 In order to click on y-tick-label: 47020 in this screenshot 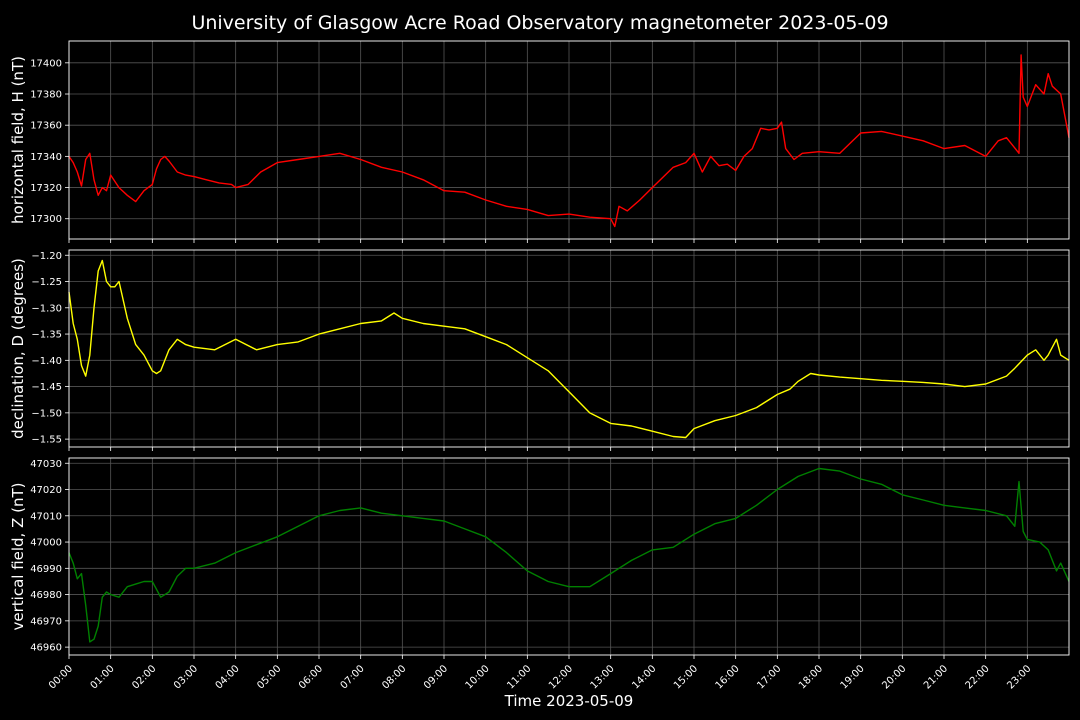, I will do `click(46, 490)`.